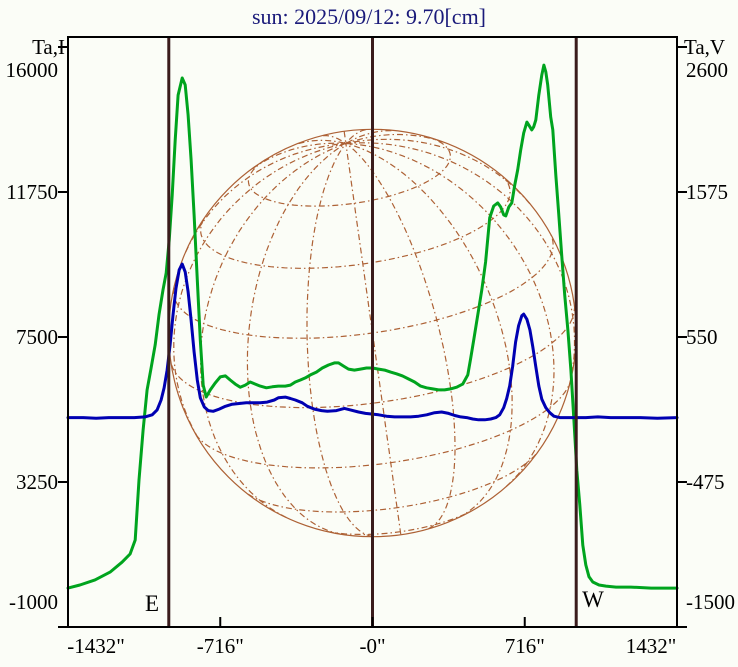 This screenshot has height=667, width=738. I want to click on y-left-tick-label: 3250, so click(37, 482).